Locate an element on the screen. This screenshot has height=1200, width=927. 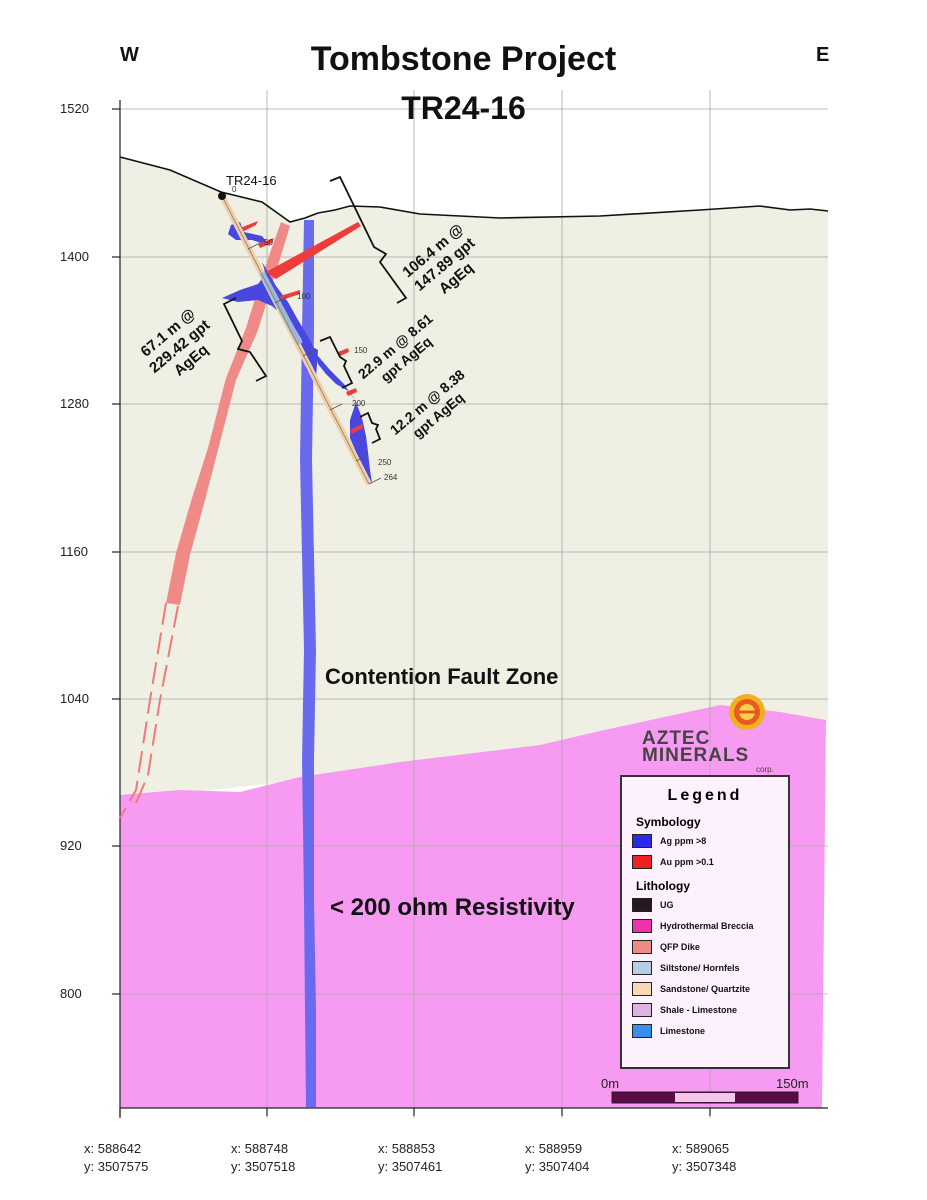
fault-zone-label: Contention Fault Zone is located at coordinates (442, 676).